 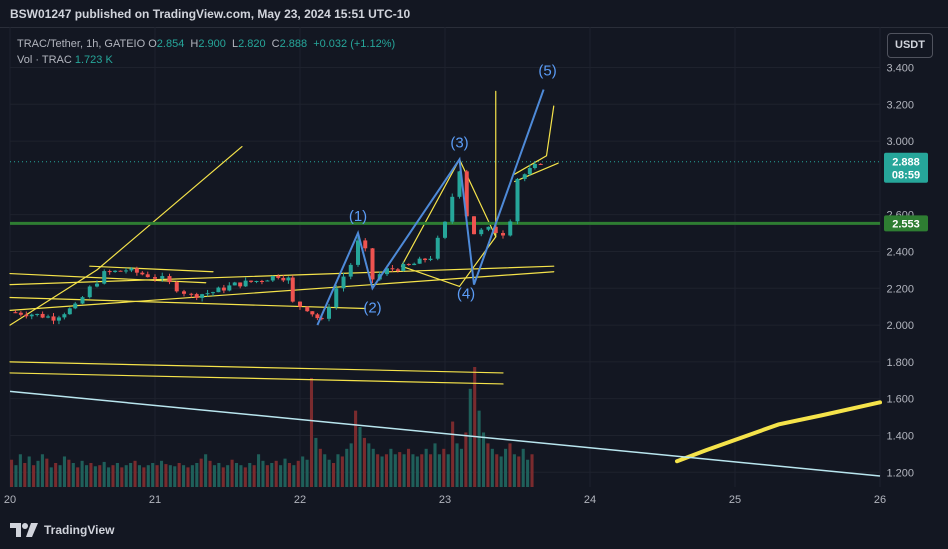 What do you see at coordinates (906, 176) in the screenshot?
I see `bar-countdown: 08:59` at bounding box center [906, 176].